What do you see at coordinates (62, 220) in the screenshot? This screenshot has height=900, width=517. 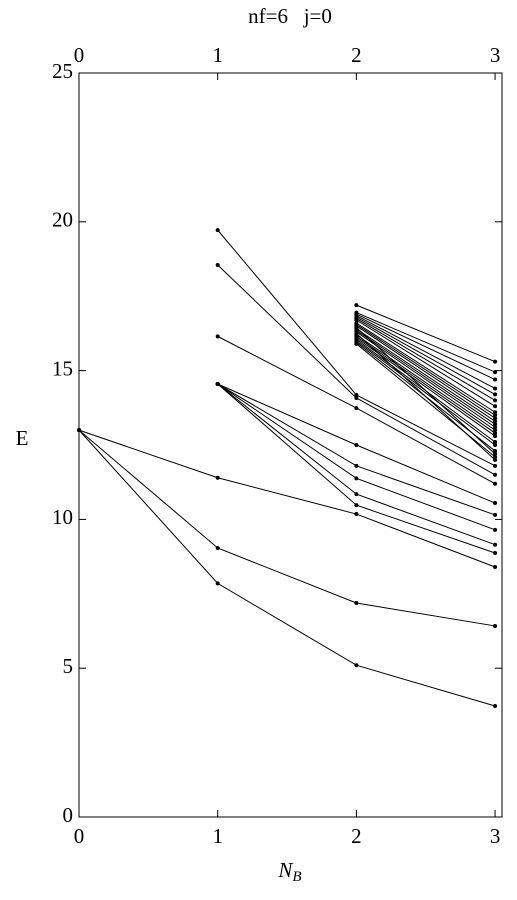 I see `y-tick-label: 20` at bounding box center [62, 220].